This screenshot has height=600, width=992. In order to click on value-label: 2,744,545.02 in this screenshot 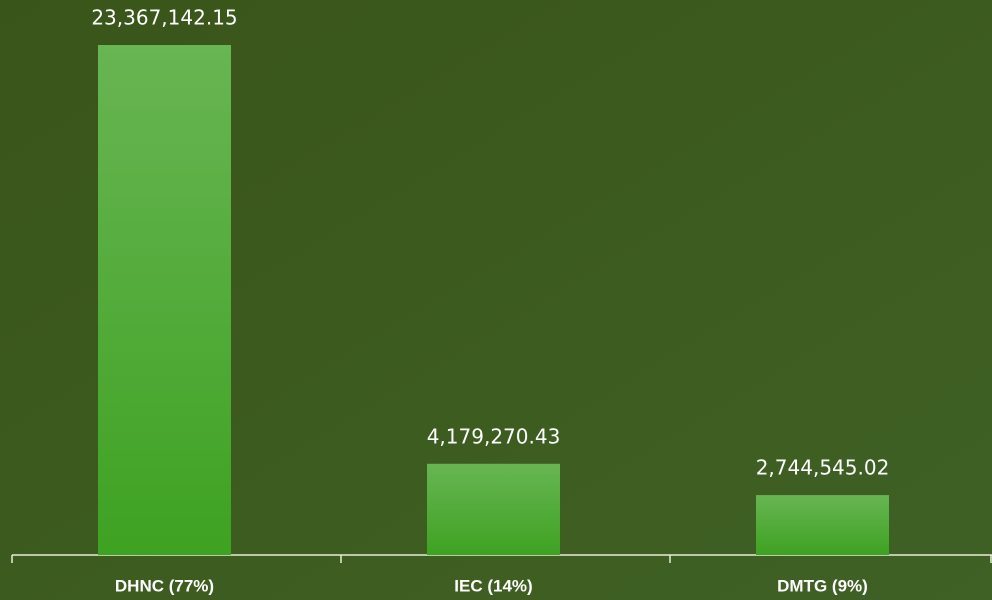, I will do `click(823, 468)`.